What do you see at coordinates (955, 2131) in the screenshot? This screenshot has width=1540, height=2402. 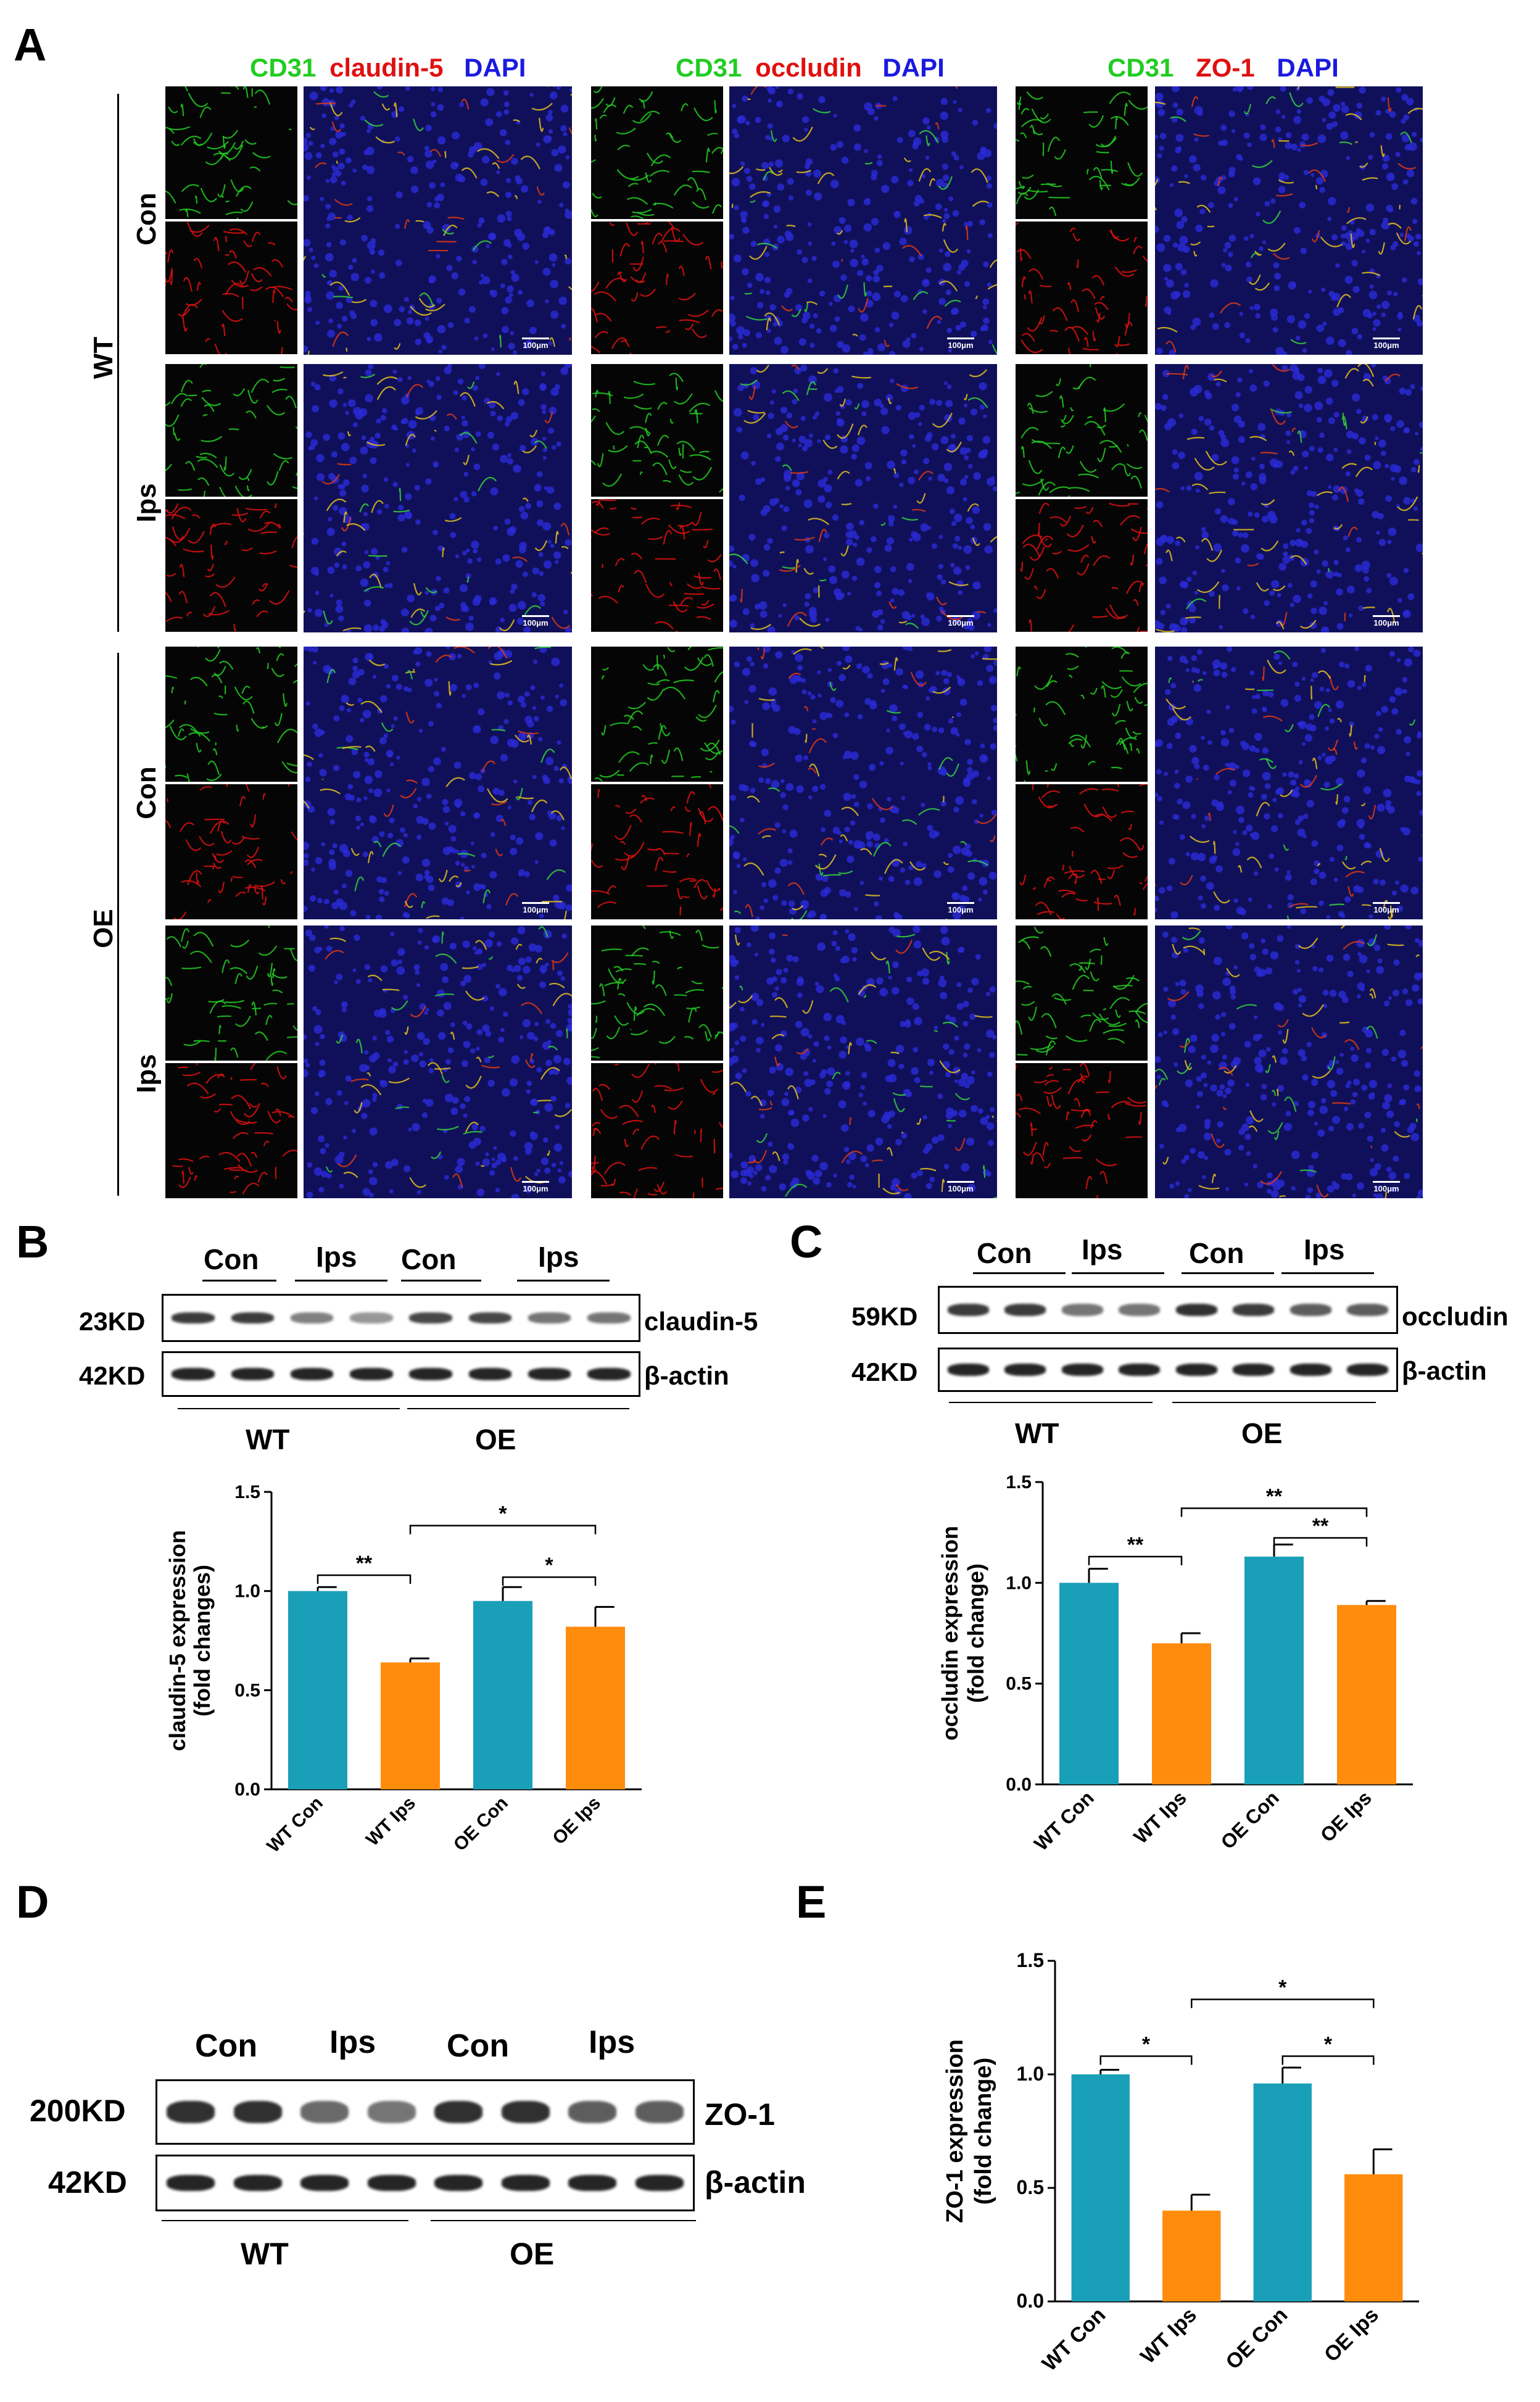 I see `y-axis-label: ZO-1 expression` at bounding box center [955, 2131].